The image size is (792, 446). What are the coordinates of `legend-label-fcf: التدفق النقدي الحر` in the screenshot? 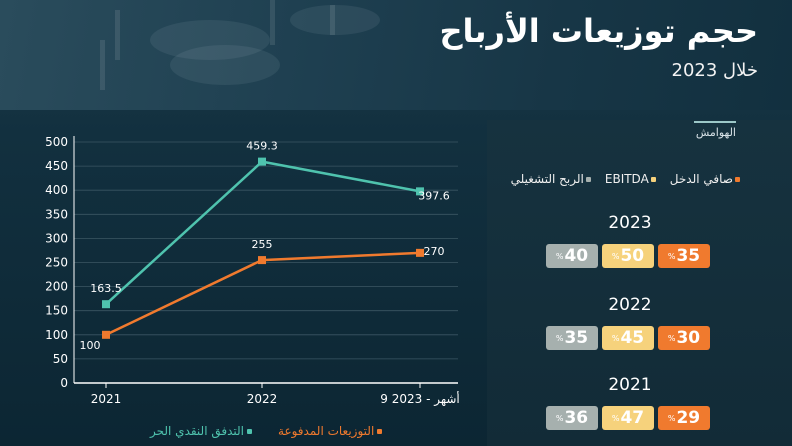 It's located at (197, 431).